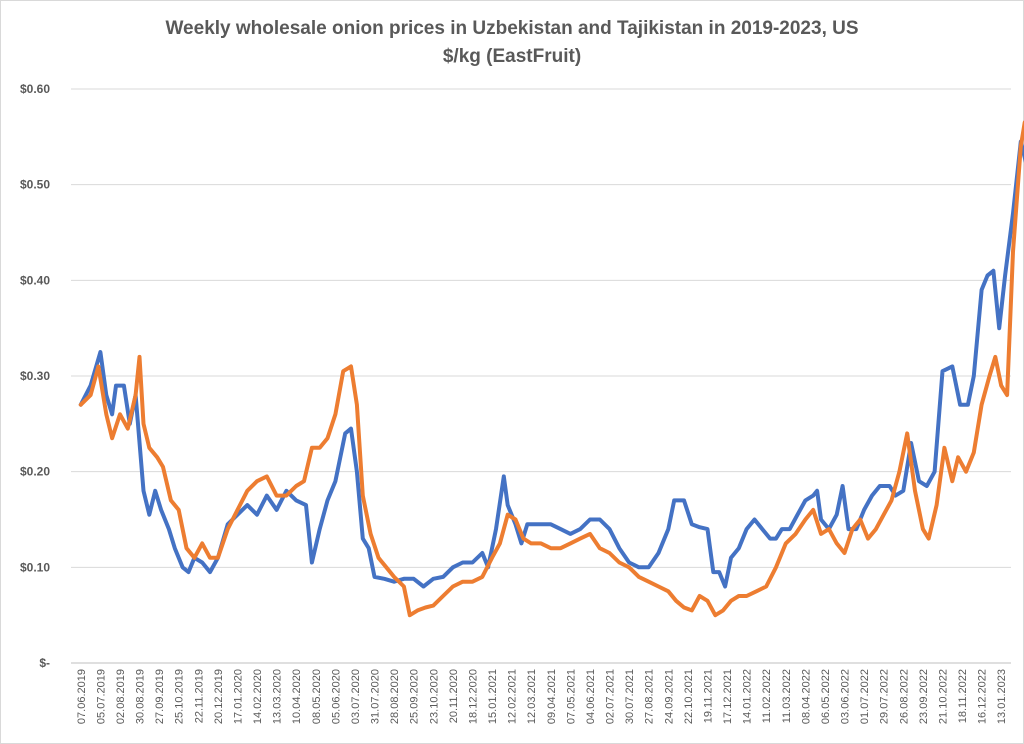 The image size is (1024, 744). What do you see at coordinates (748, 696) in the screenshot?
I see `x-tick-label: 14.01.2022` at bounding box center [748, 696].